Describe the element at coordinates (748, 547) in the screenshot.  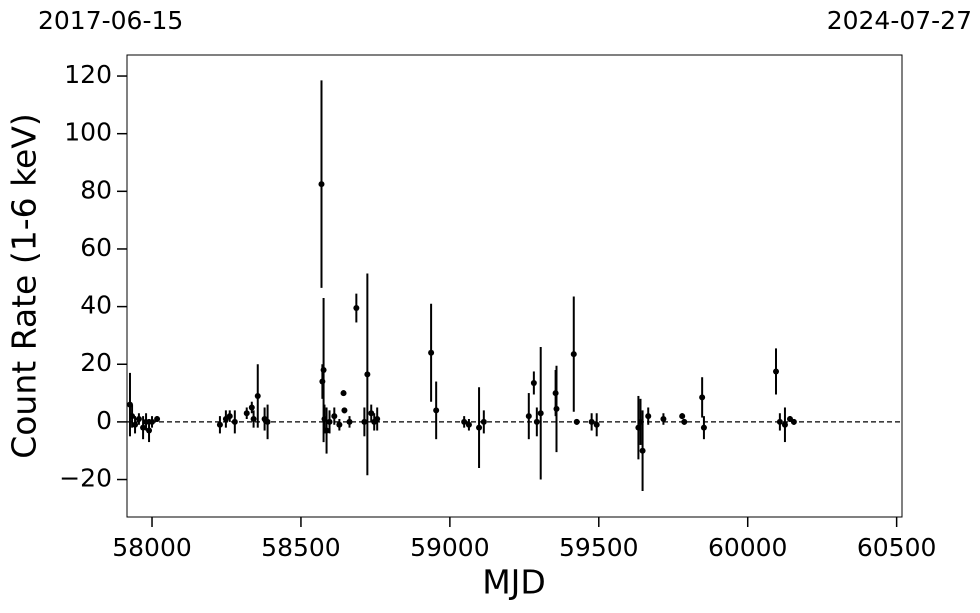
I see `x-tick-label: 60000` at that location.